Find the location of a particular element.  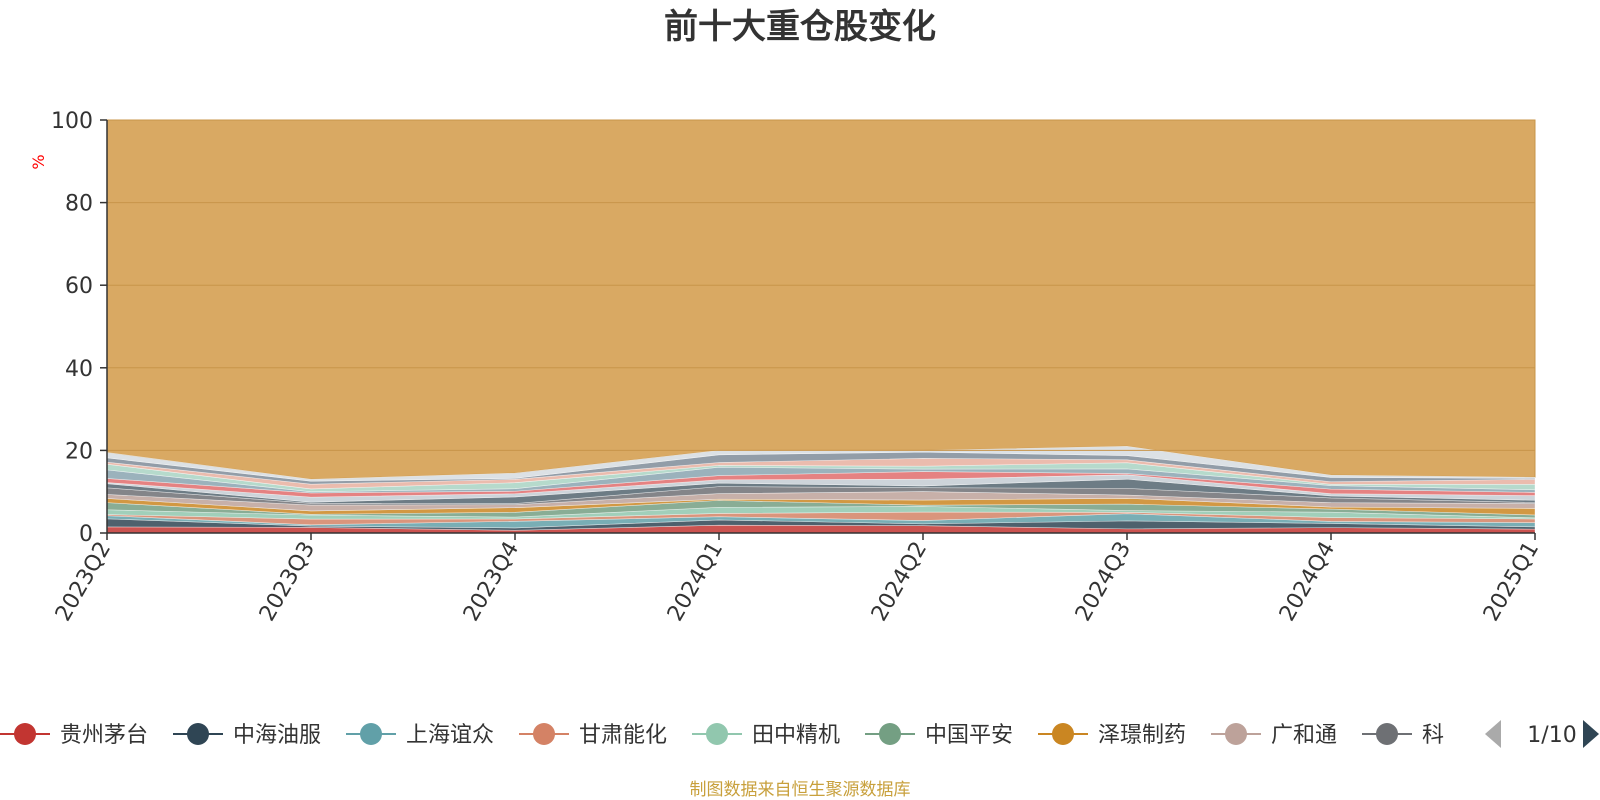

x-tick-label: 2023Q4 is located at coordinates (491, 582).